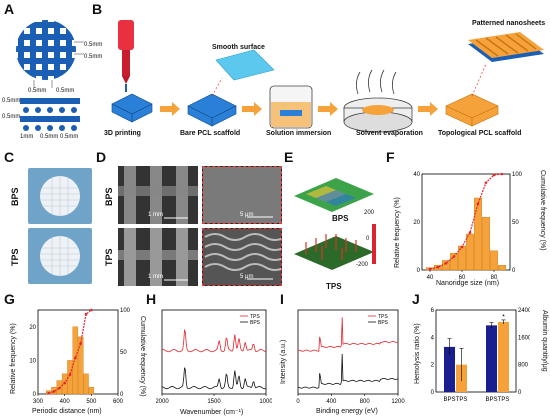  I want to click on series-line-bps, so click(214, 378).